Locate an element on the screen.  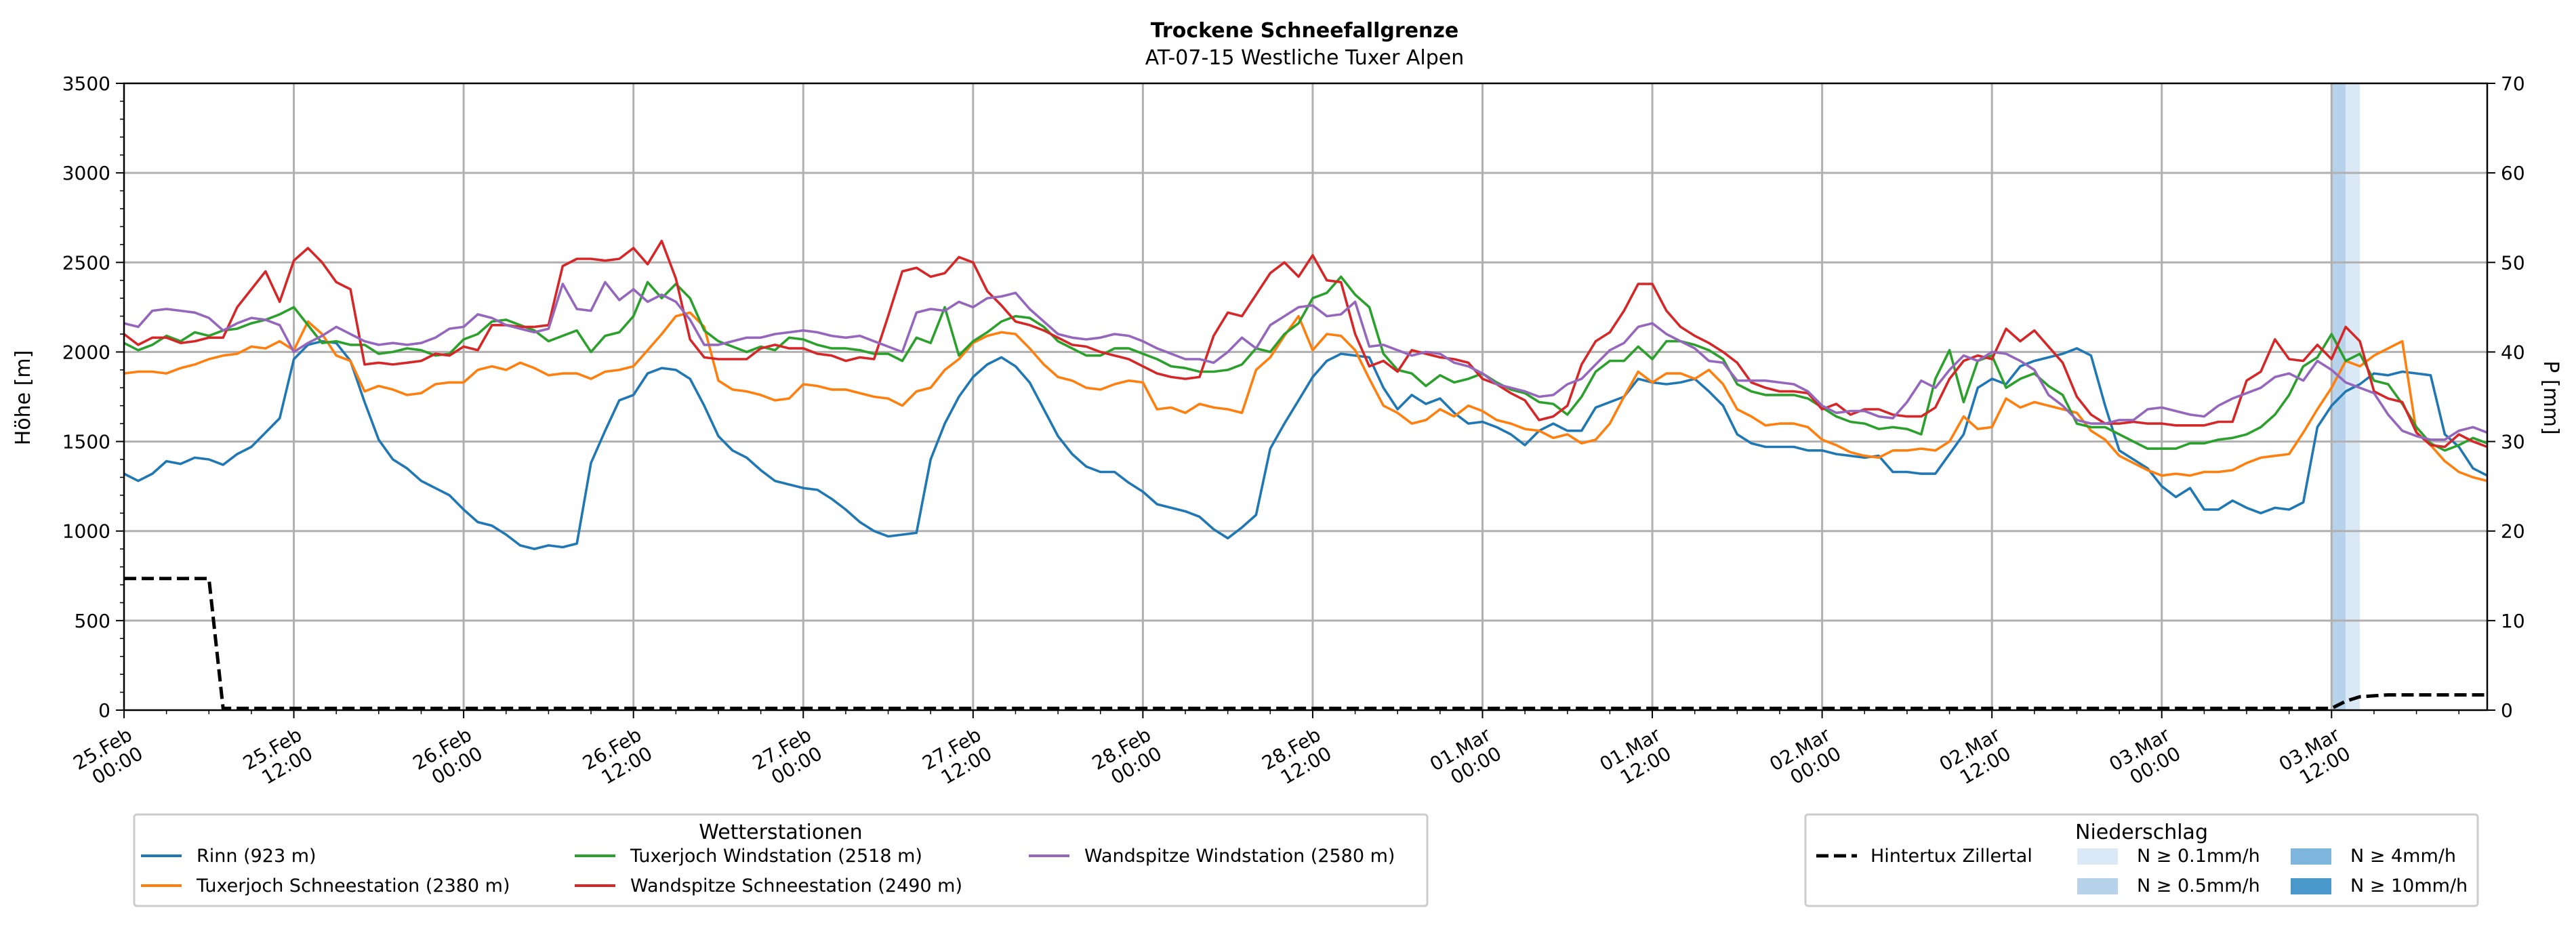
legend-stations-title: Wetterstationen is located at coordinates (781, 832).